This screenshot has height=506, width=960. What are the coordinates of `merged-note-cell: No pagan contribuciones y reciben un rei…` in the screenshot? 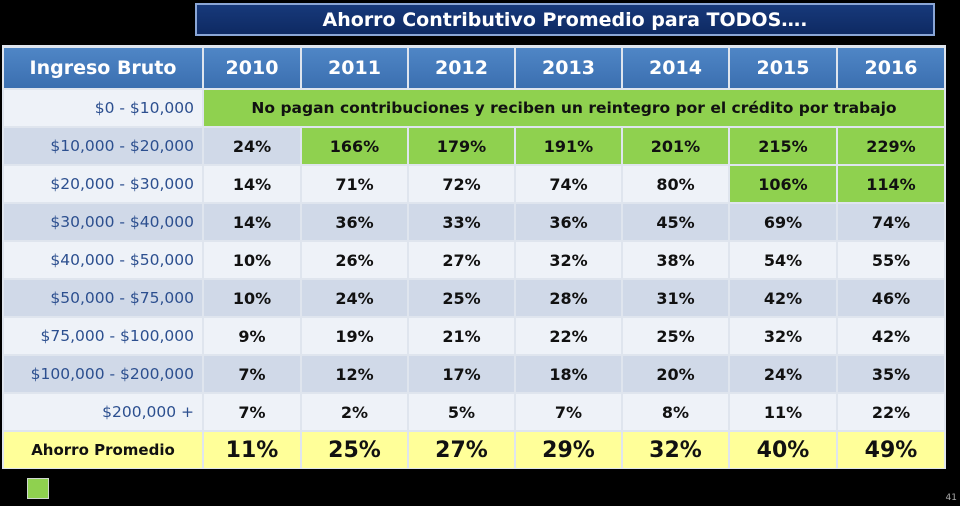 It's located at (574, 108).